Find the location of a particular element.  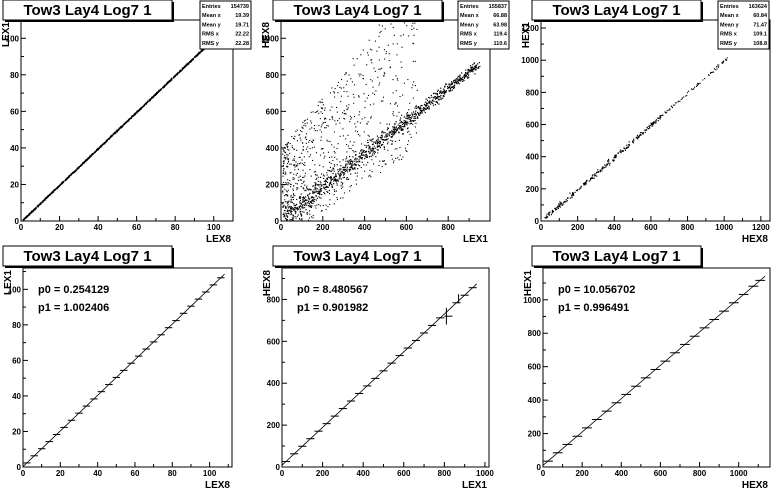

fit-line is located at coordinates (123, 370).